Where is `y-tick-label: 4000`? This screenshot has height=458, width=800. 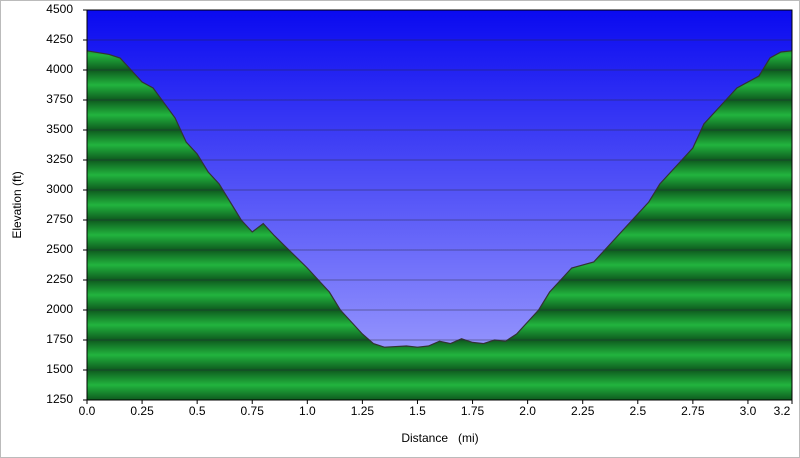
y-tick-label: 4000 is located at coordinates (59, 69).